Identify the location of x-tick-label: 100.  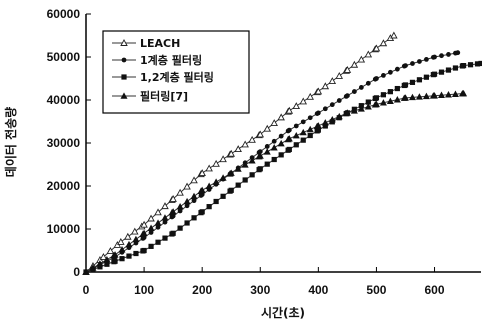
(144, 290).